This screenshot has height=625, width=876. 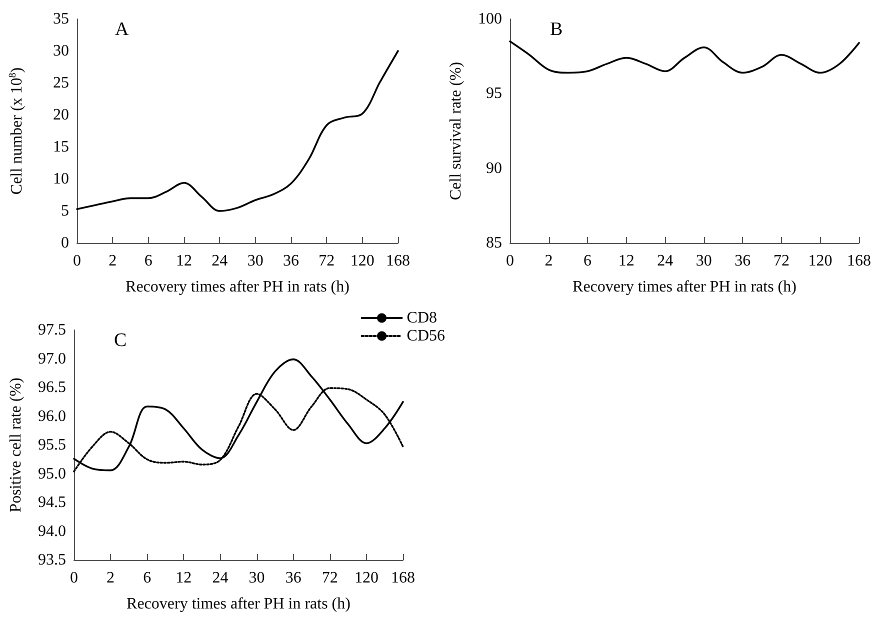 I want to click on y-axis-title: Cell number (x 108), so click(x=17, y=131).